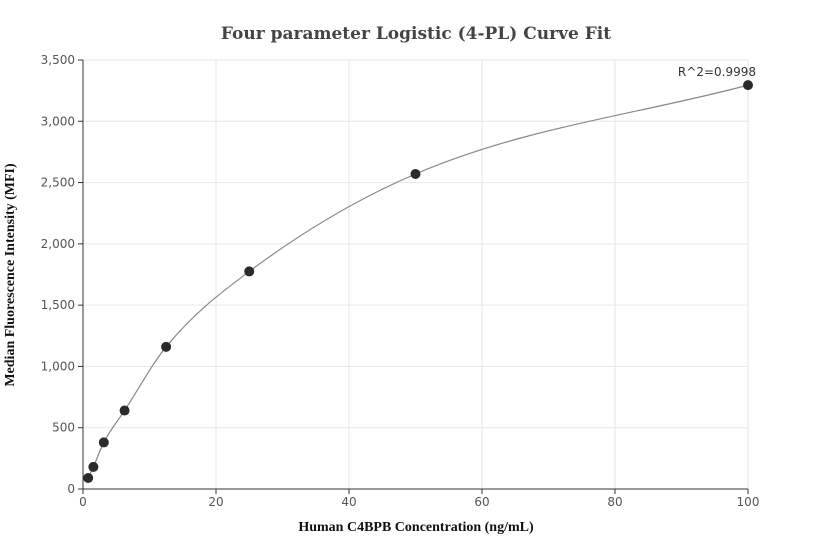 Image resolution: width=832 pixels, height=560 pixels. Describe the element at coordinates (481, 502) in the screenshot. I see `x-tick-label: 60` at that location.